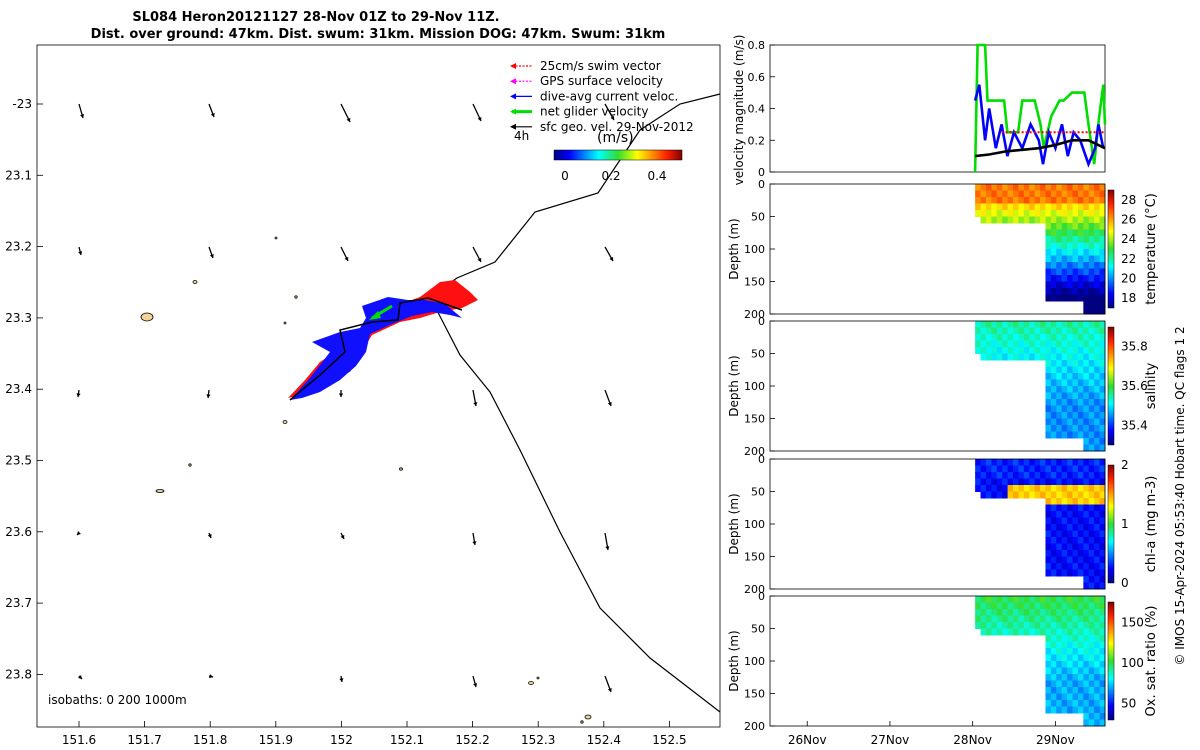 The image size is (1200, 750). Describe the element at coordinates (472, 740) in the screenshot. I see `map-x-tick-label: 152.2` at that location.